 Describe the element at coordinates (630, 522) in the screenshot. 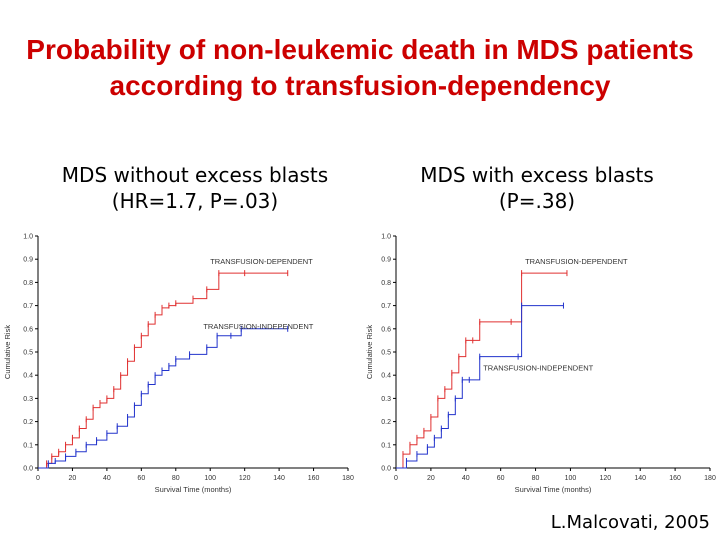

I see `credit: L.Malcovati, 2005` at that location.